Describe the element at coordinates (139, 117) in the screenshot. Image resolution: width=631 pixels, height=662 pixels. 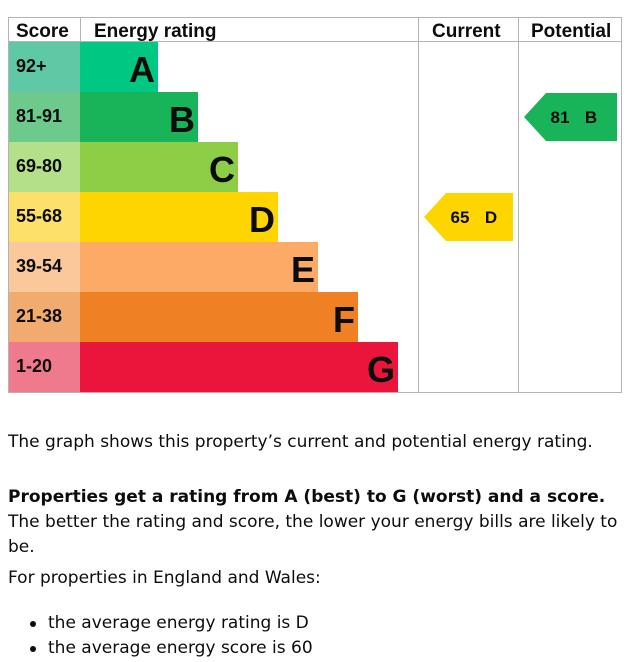
I see `rating-bar-b` at that location.